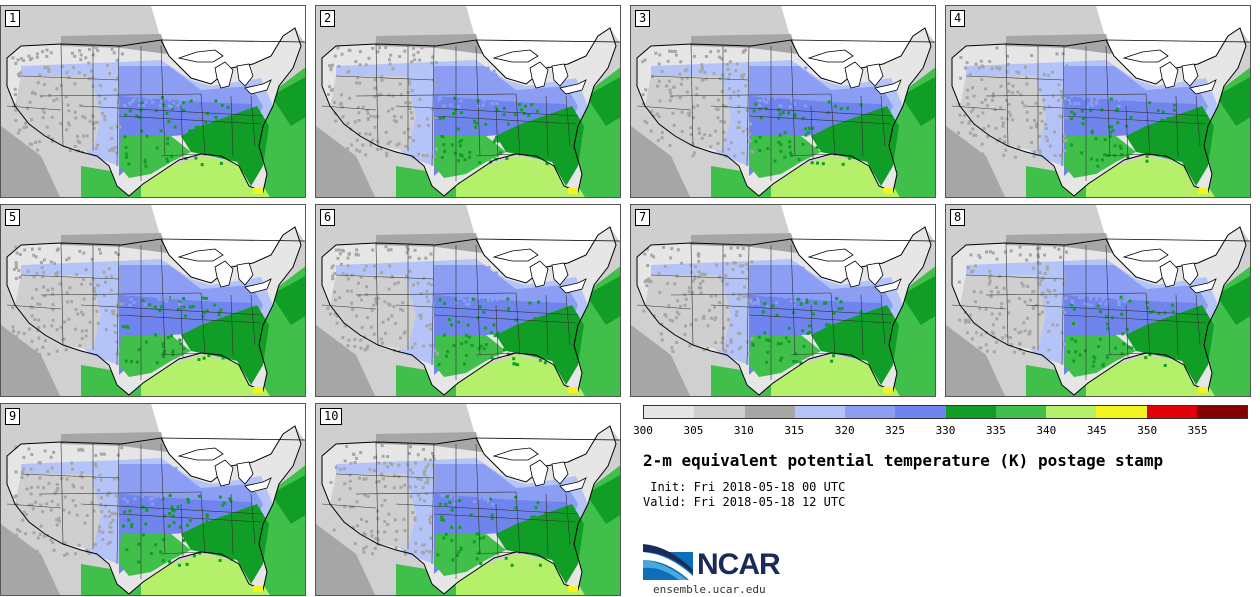 This screenshot has height=597, width=1260. What do you see at coordinates (153, 101) in the screenshot?
I see `member-stamp-1: 1` at bounding box center [153, 101].